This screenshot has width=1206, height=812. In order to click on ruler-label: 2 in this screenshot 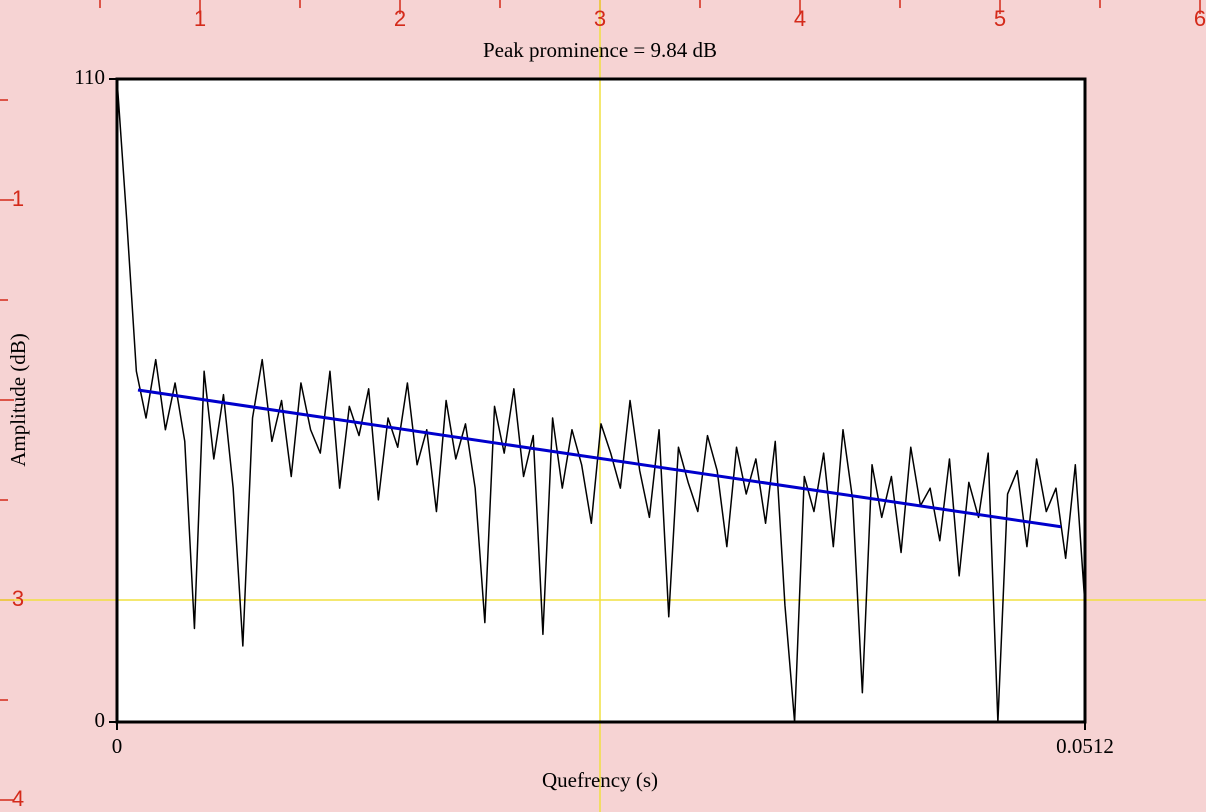, I will do `click(400, 18)`.